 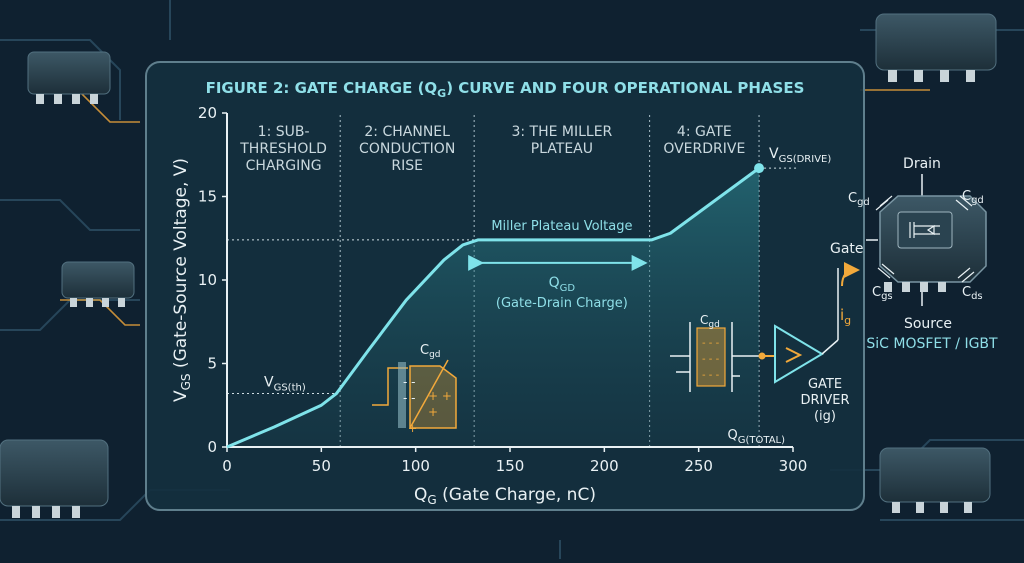 I want to click on x-tick-label: 50, so click(x=321, y=466).